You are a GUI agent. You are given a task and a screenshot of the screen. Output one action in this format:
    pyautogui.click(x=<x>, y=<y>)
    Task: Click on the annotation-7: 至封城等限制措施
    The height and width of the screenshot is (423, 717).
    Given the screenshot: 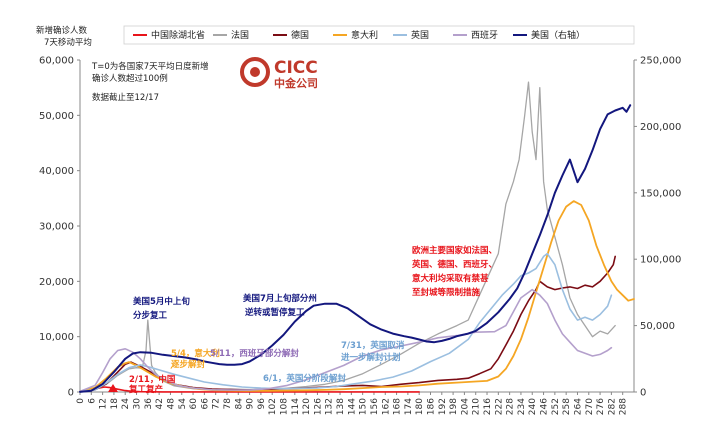 What is the action you would take?
    pyautogui.click(x=446, y=292)
    